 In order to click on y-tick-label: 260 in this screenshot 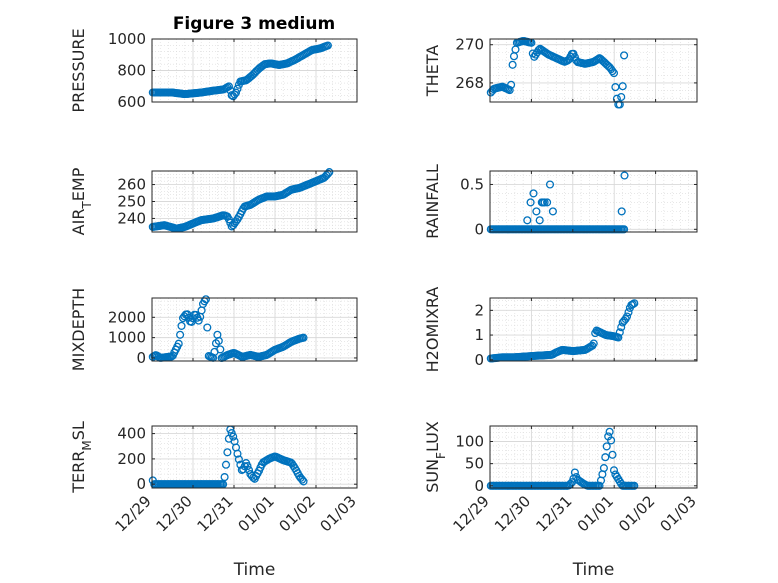, I will do `click(131, 185)`.